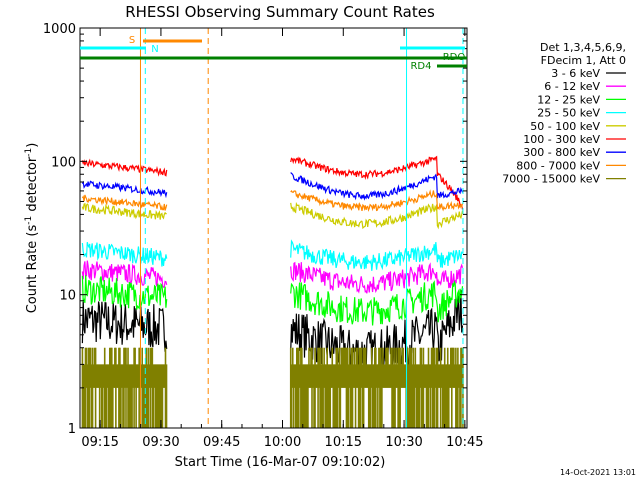 This screenshot has width=640, height=485. What do you see at coordinates (221, 442) in the screenshot?
I see `x-tick-label: 09:45` at bounding box center [221, 442].